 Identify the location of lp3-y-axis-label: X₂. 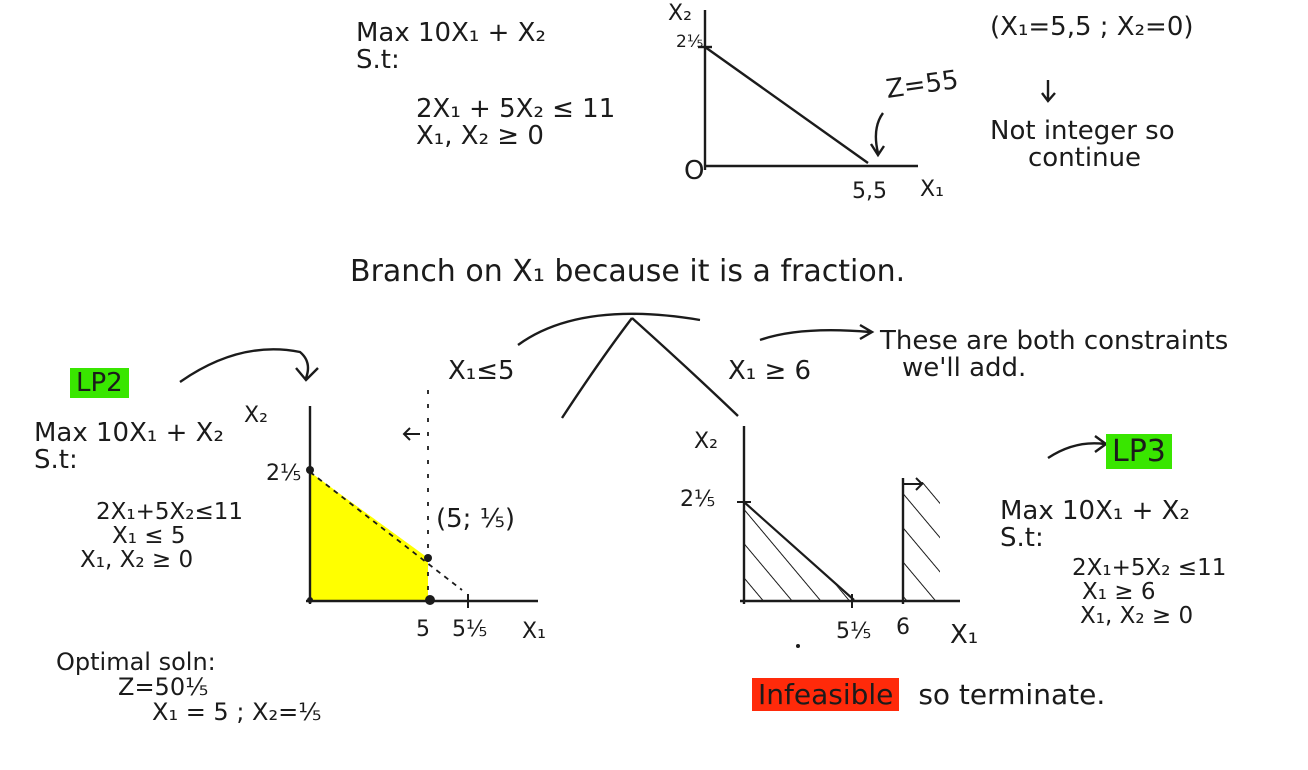
(706, 441).